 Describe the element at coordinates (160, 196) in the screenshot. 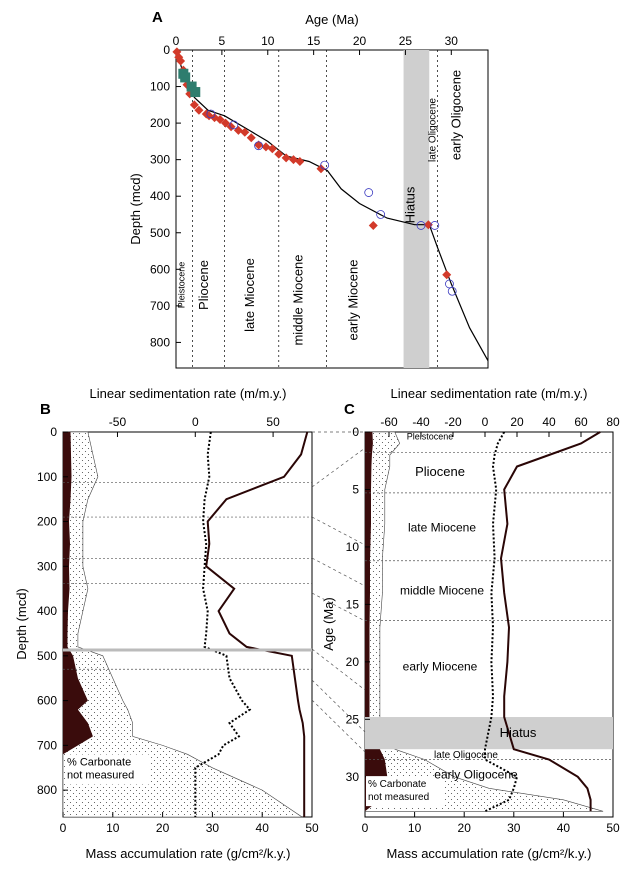

I see `a-ytick-label: 400` at that location.